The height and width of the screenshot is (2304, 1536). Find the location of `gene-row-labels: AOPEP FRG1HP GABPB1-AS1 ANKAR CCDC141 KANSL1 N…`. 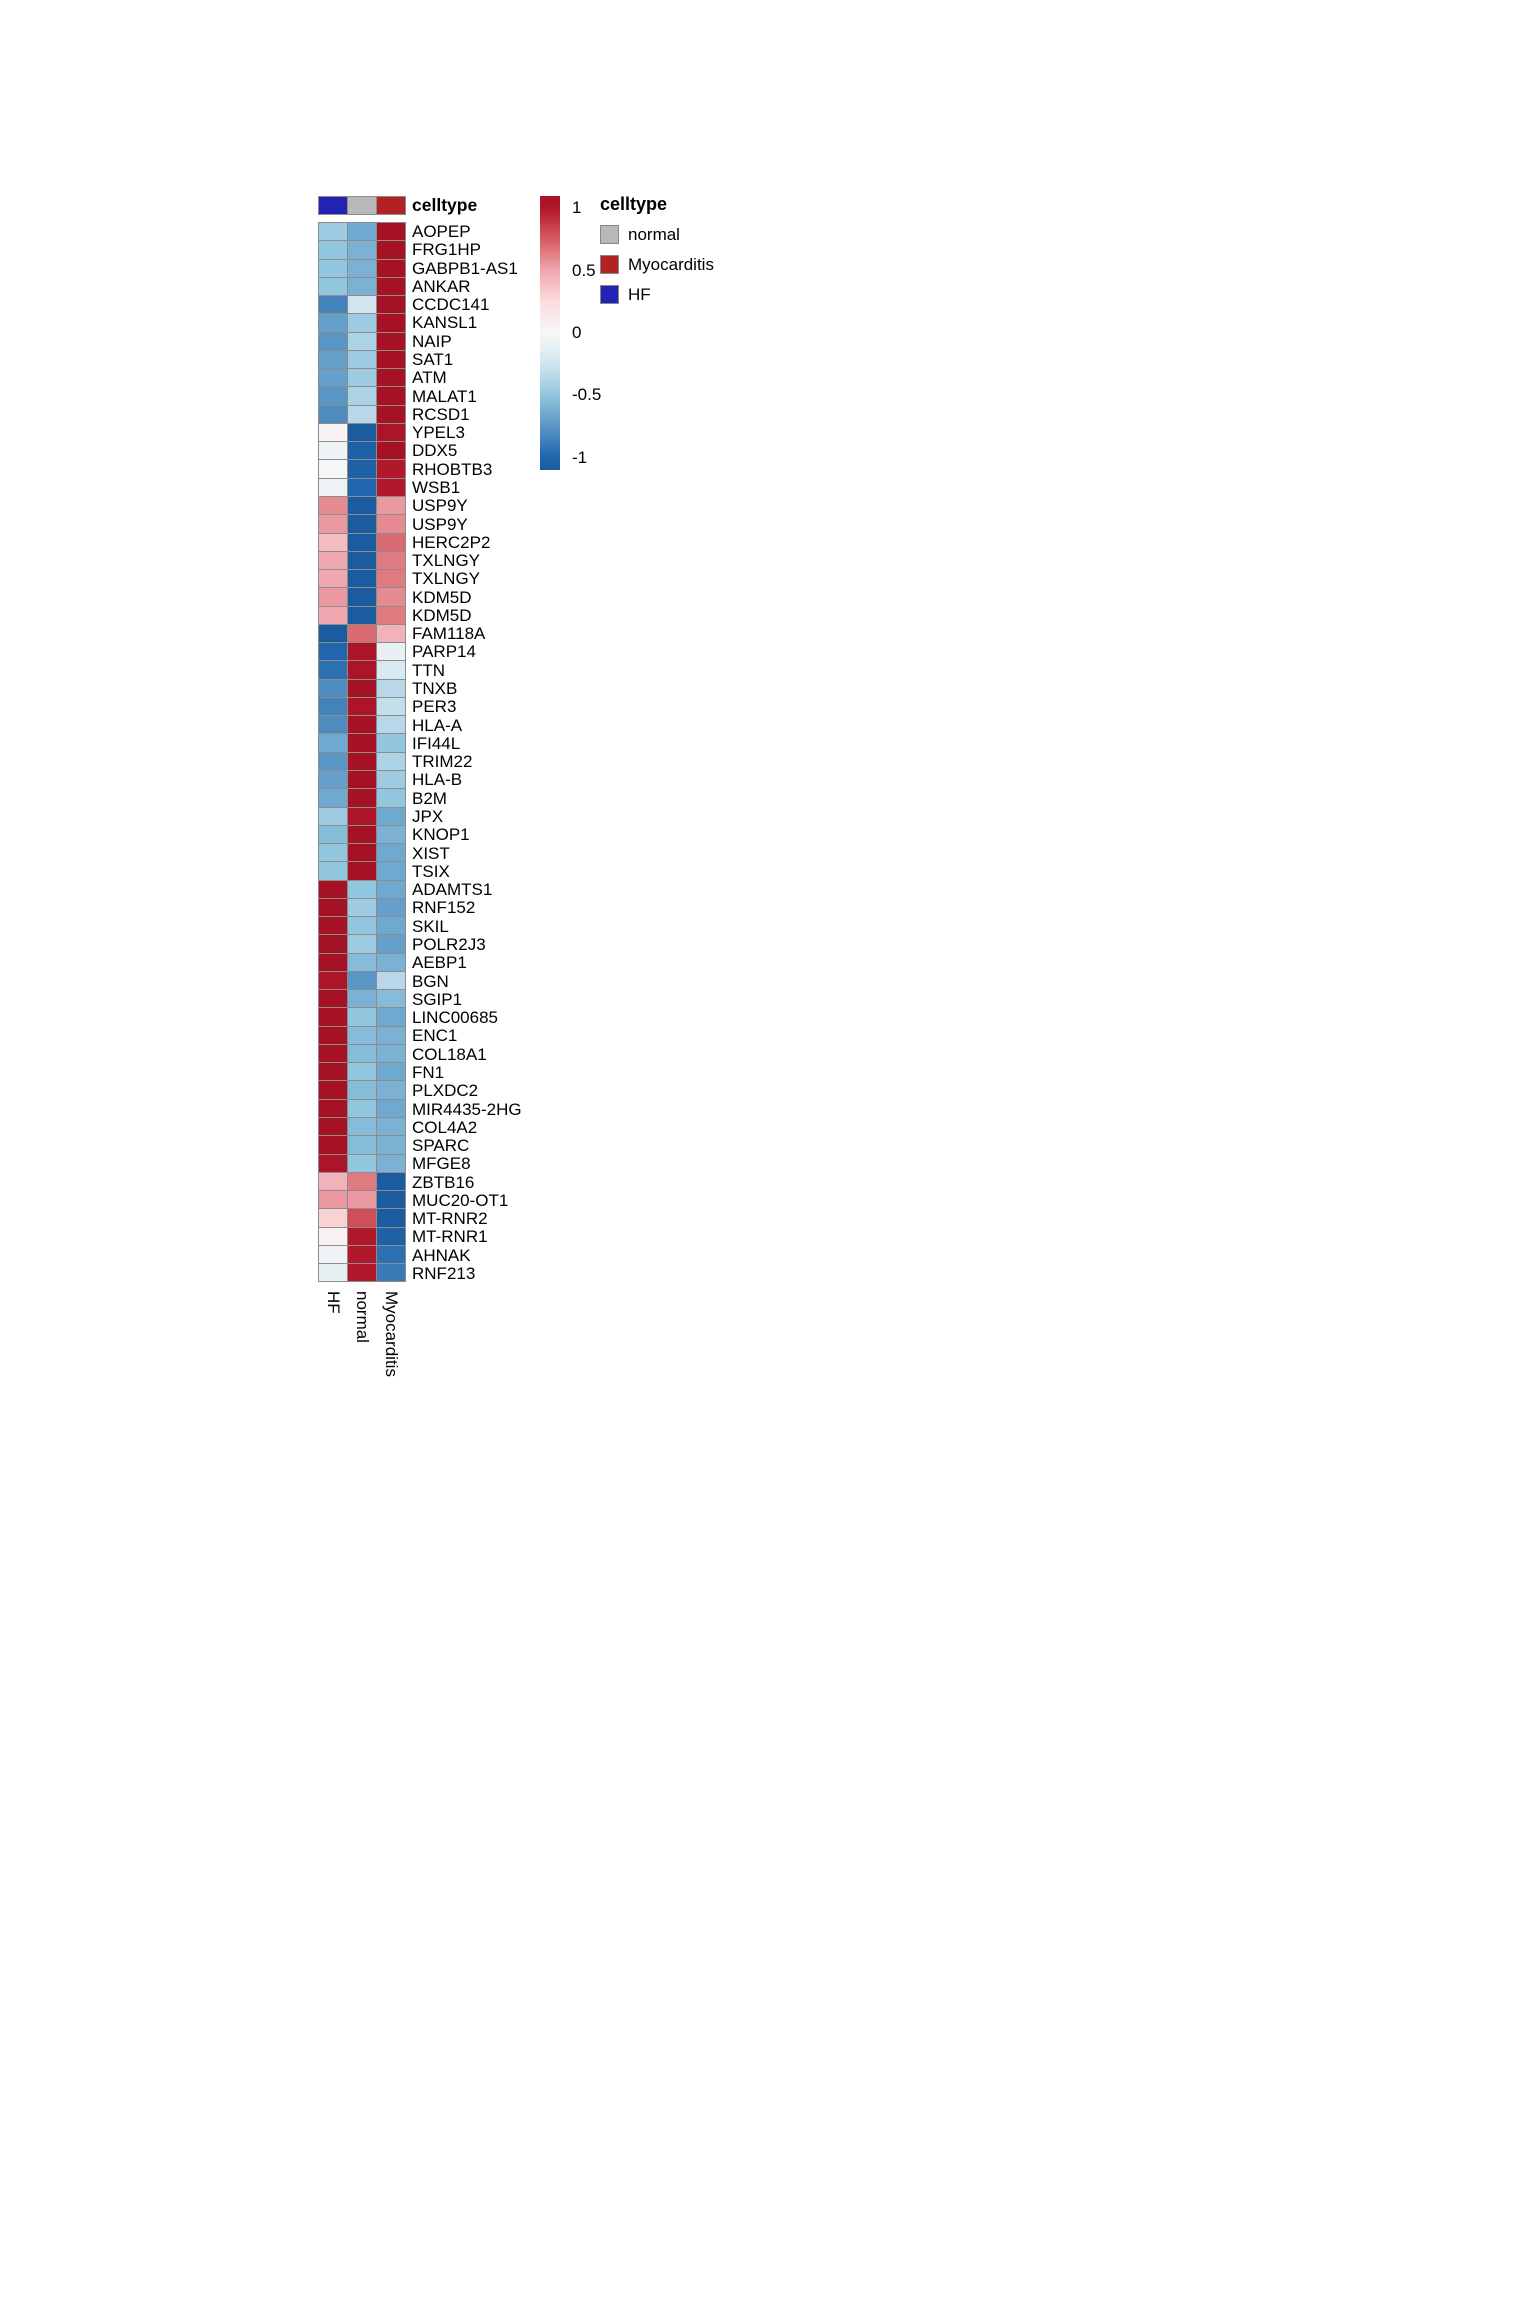

gene-row-labels: AOPEP FRG1HP GABPB1-AS1 ANKAR CCDC141 KANSL1 N… is located at coordinates (467, 752).